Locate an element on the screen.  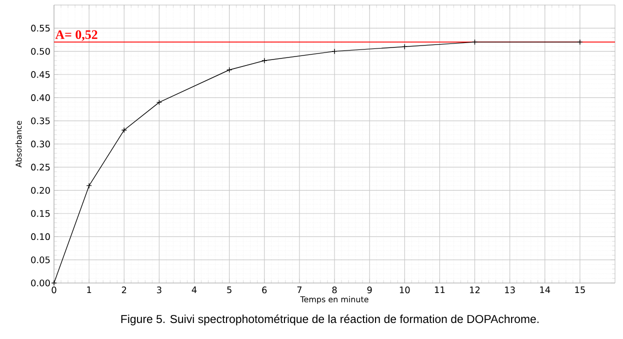
y-tick-label: 0.30 is located at coordinates (40, 144).